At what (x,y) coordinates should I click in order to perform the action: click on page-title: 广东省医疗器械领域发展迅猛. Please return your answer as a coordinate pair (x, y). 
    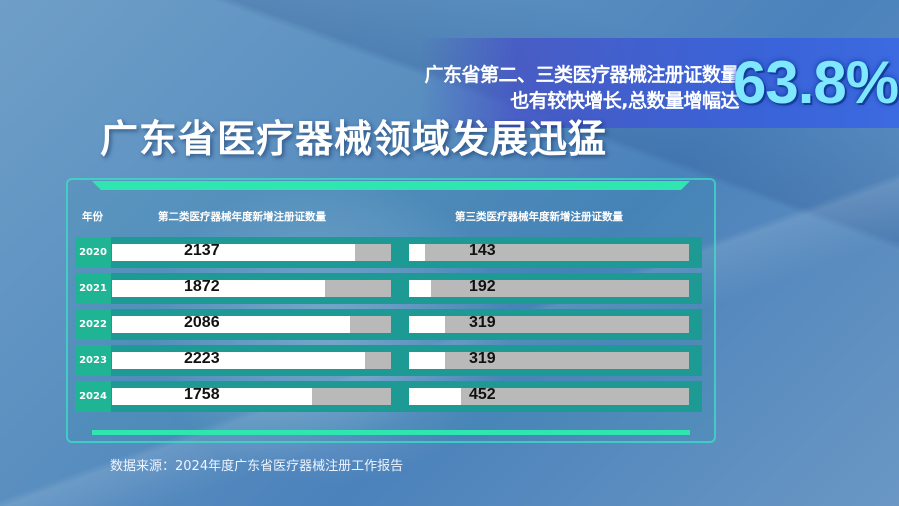
    Looking at the image, I should click on (354, 139).